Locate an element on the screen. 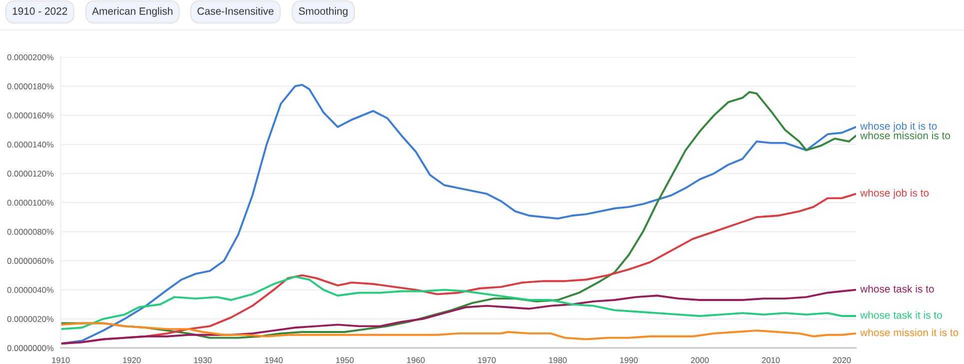 The image size is (964, 364). y-tick-label: 0.0000140% is located at coordinates (30, 145).